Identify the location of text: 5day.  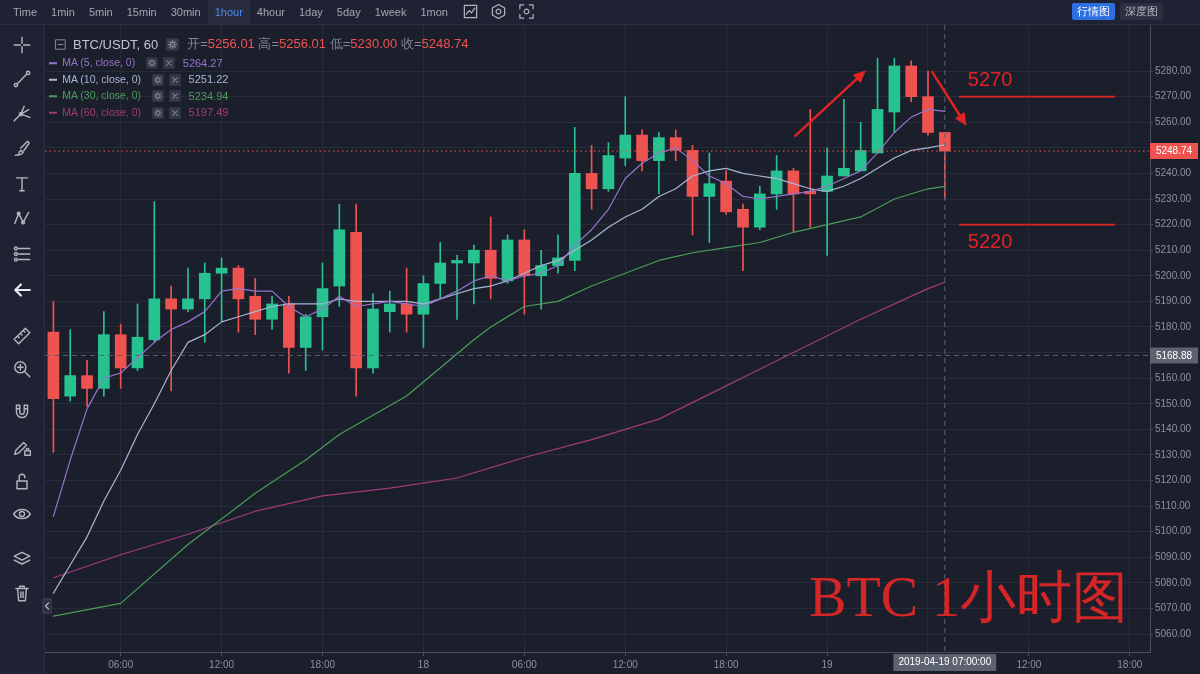
(348, 12).